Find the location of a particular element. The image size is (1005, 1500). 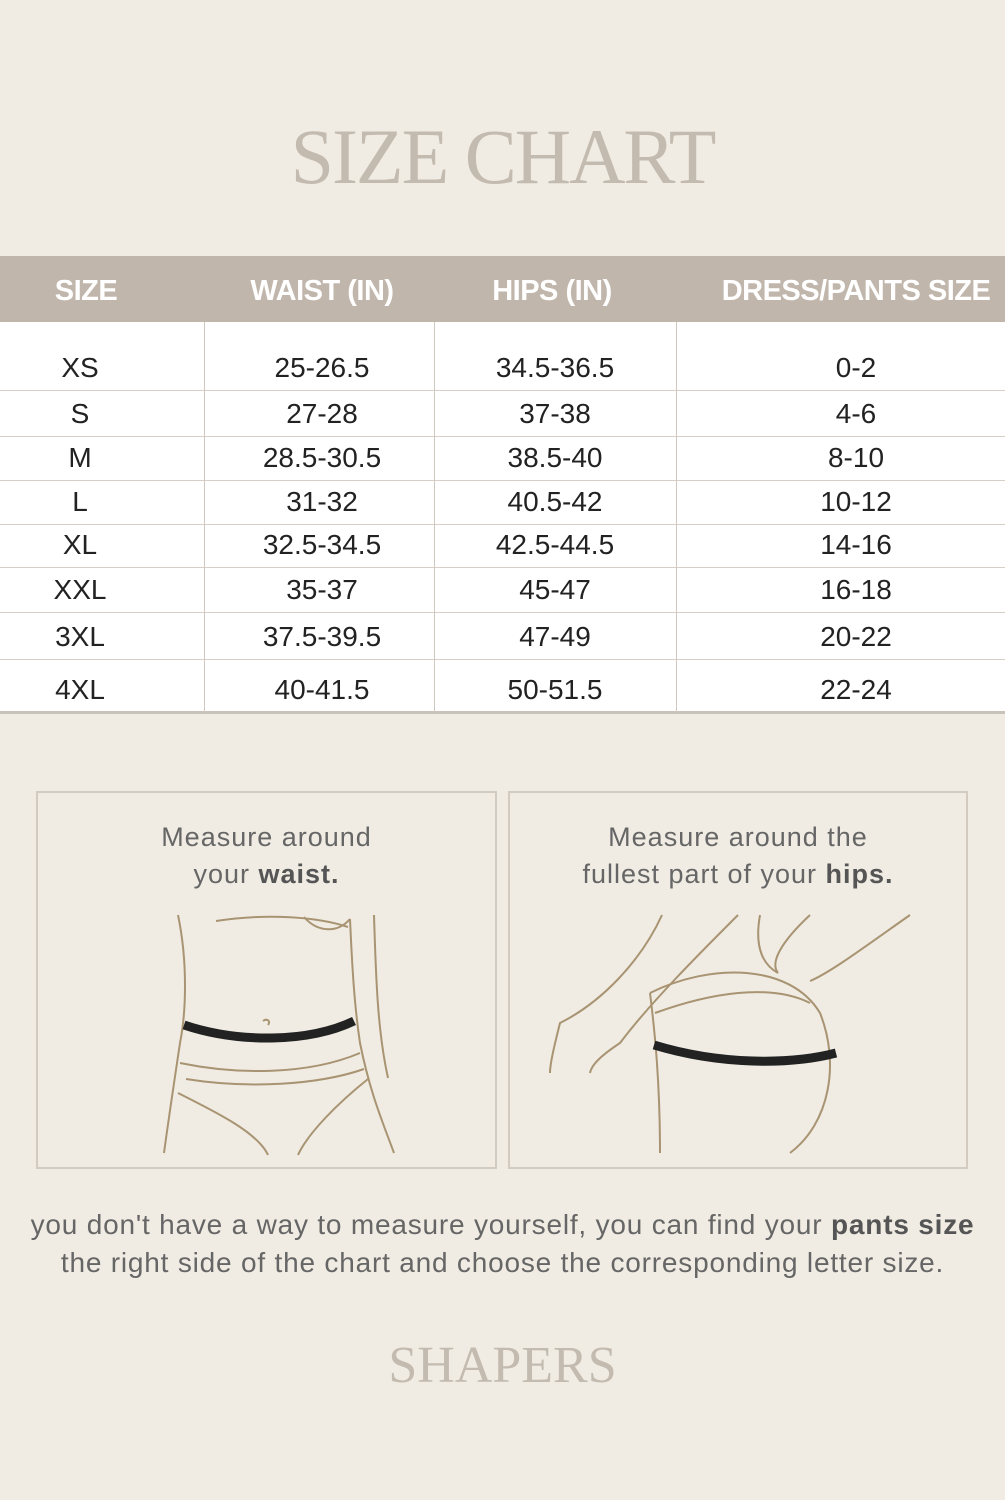

hips-cell: 34.5-36.5 is located at coordinates (555, 367).